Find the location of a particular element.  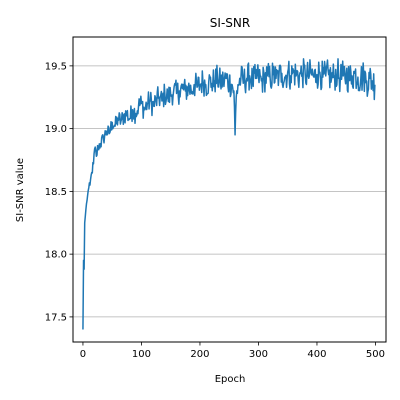

y-tick-label: 18.0 is located at coordinates (56, 255).